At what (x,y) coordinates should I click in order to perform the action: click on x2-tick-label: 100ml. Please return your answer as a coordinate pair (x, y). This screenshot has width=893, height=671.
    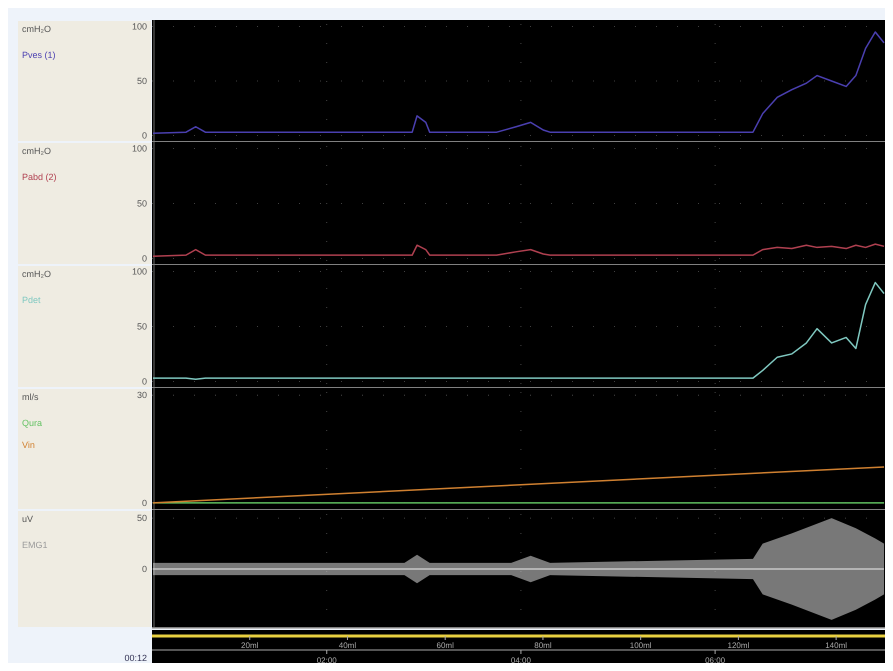
    Looking at the image, I should click on (641, 645).